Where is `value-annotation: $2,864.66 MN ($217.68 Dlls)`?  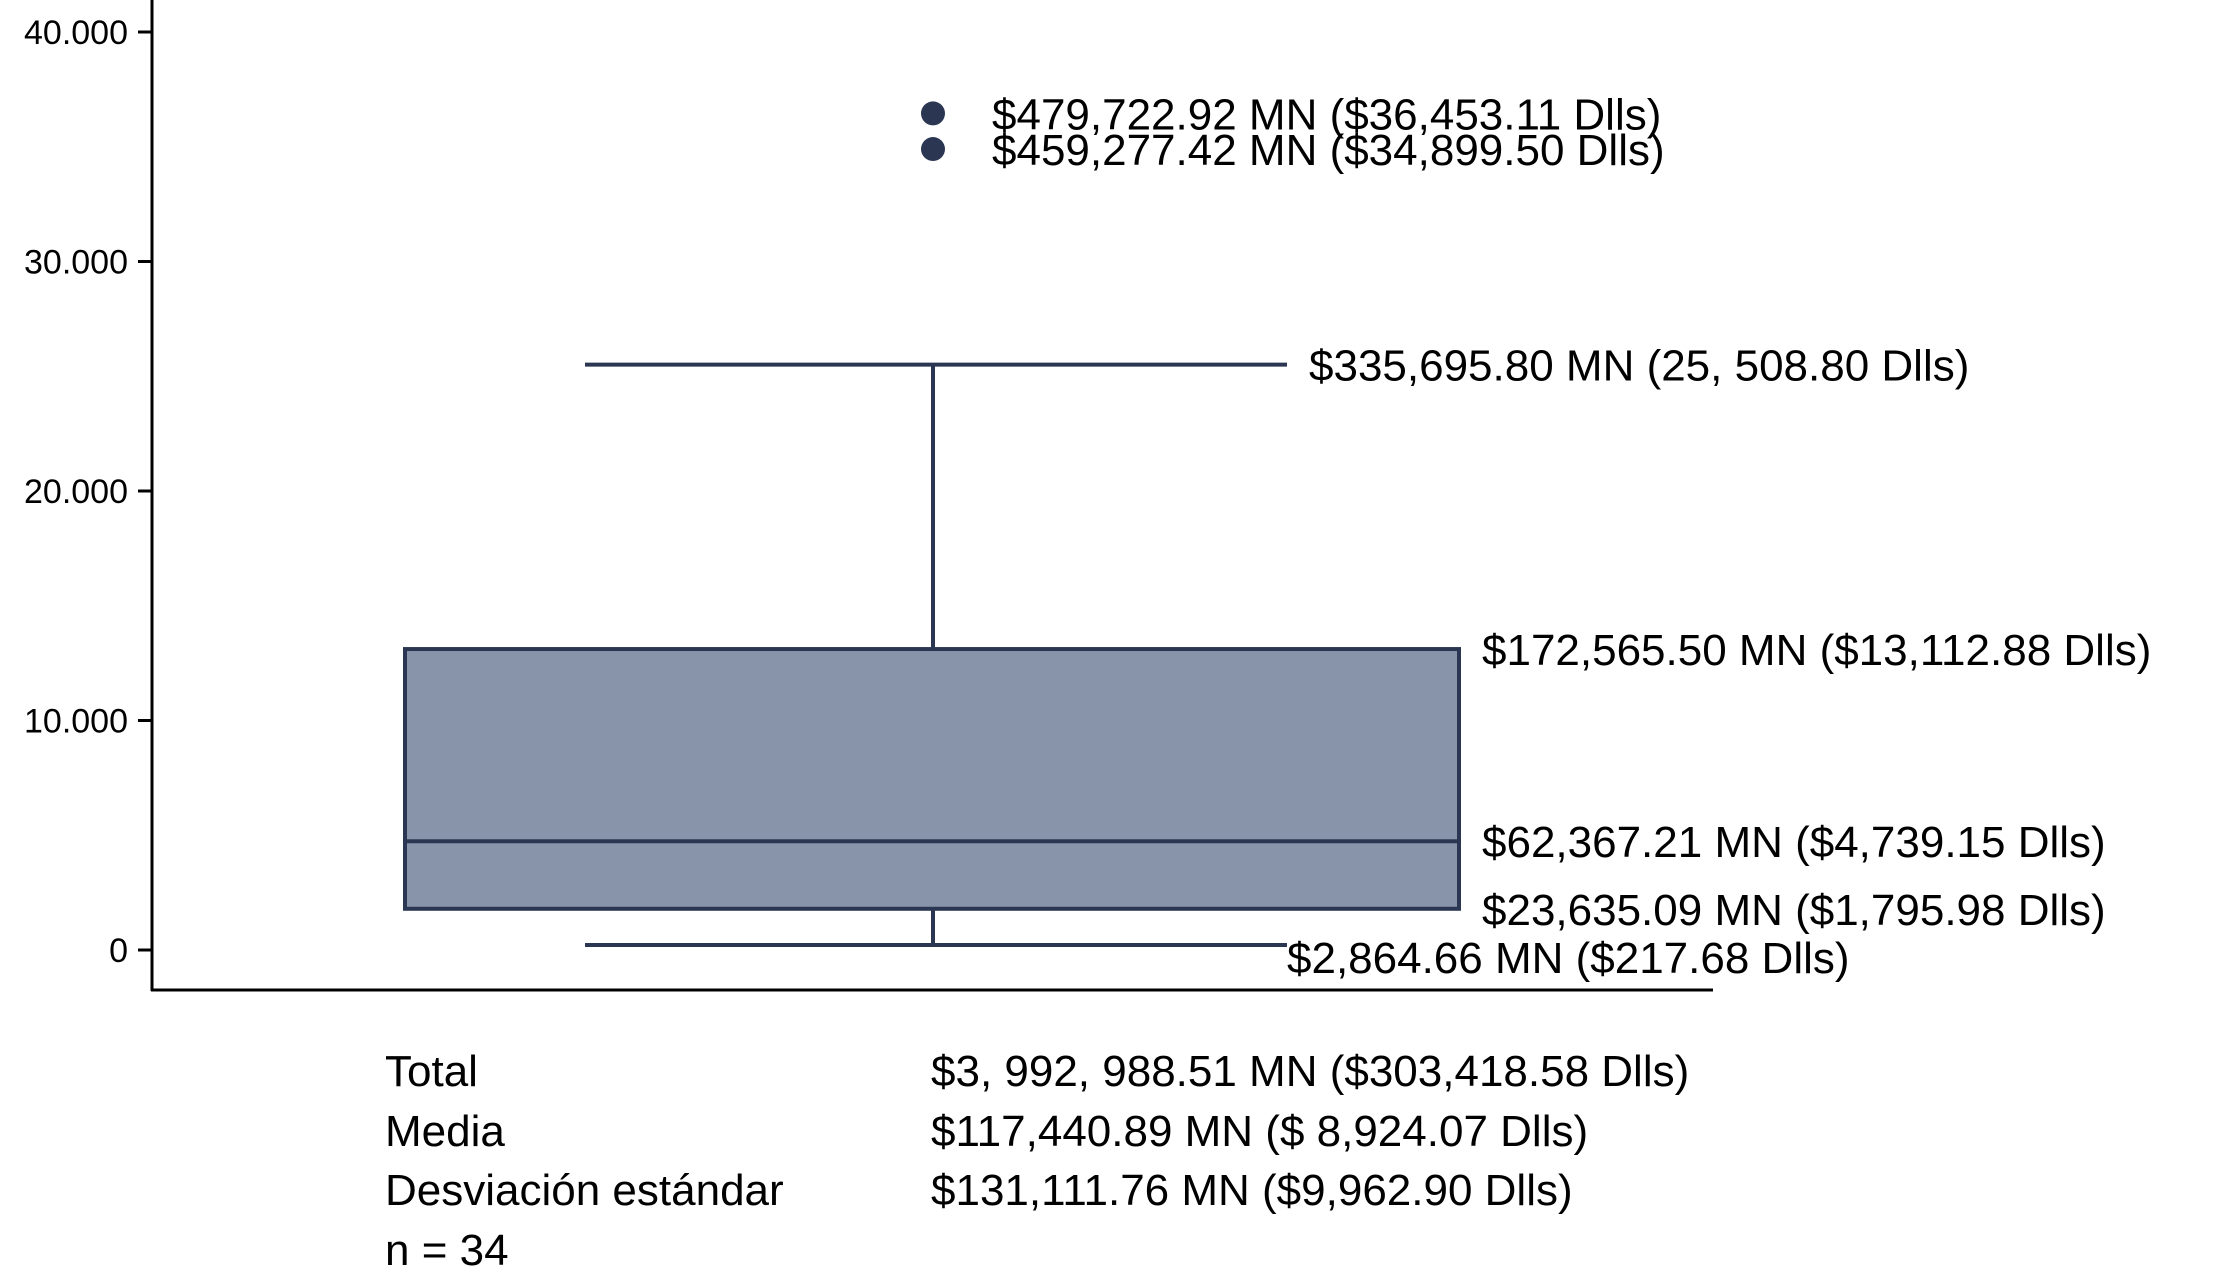 value-annotation: $2,864.66 MN ($217.68 Dlls) is located at coordinates (1568, 958).